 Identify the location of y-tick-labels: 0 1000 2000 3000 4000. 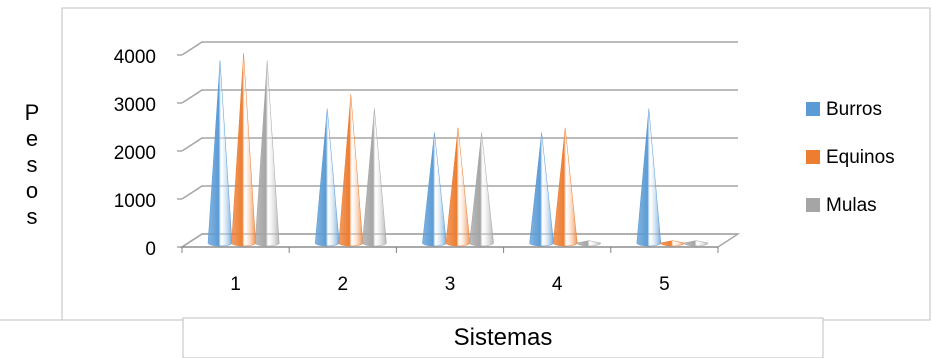
(148, 153).